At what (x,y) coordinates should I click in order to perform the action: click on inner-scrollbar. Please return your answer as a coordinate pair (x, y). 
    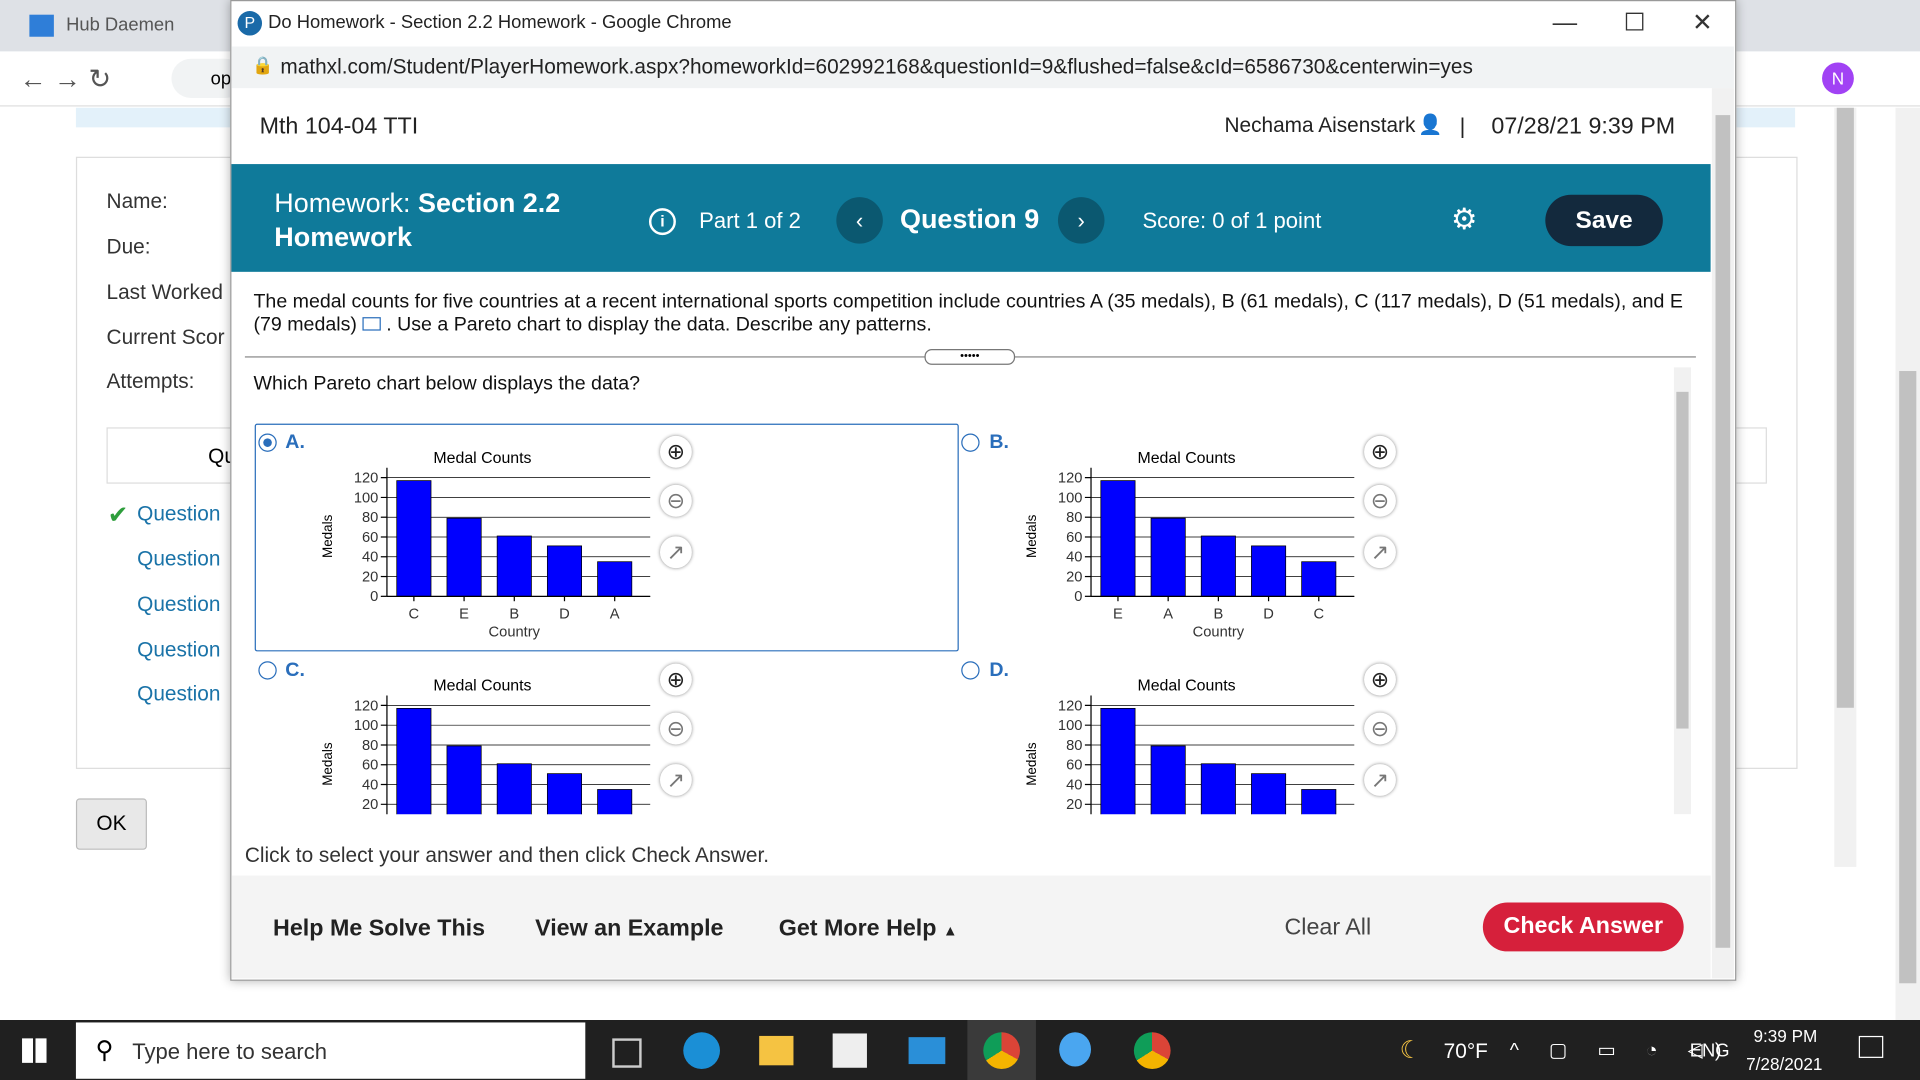
    Looking at the image, I should click on (1682, 591).